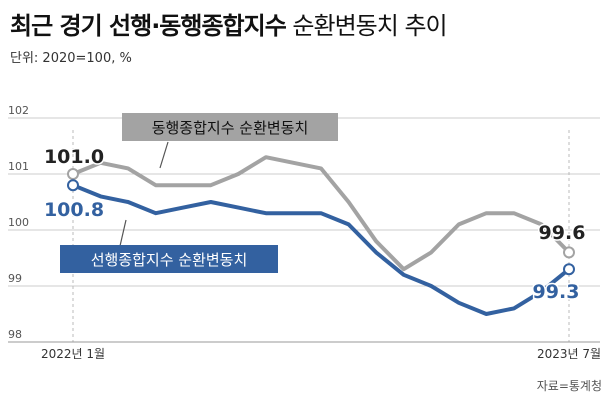 The image size is (616, 406). Describe the element at coordinates (123, 233) in the screenshot. I see `leading-callout-pointer` at that location.